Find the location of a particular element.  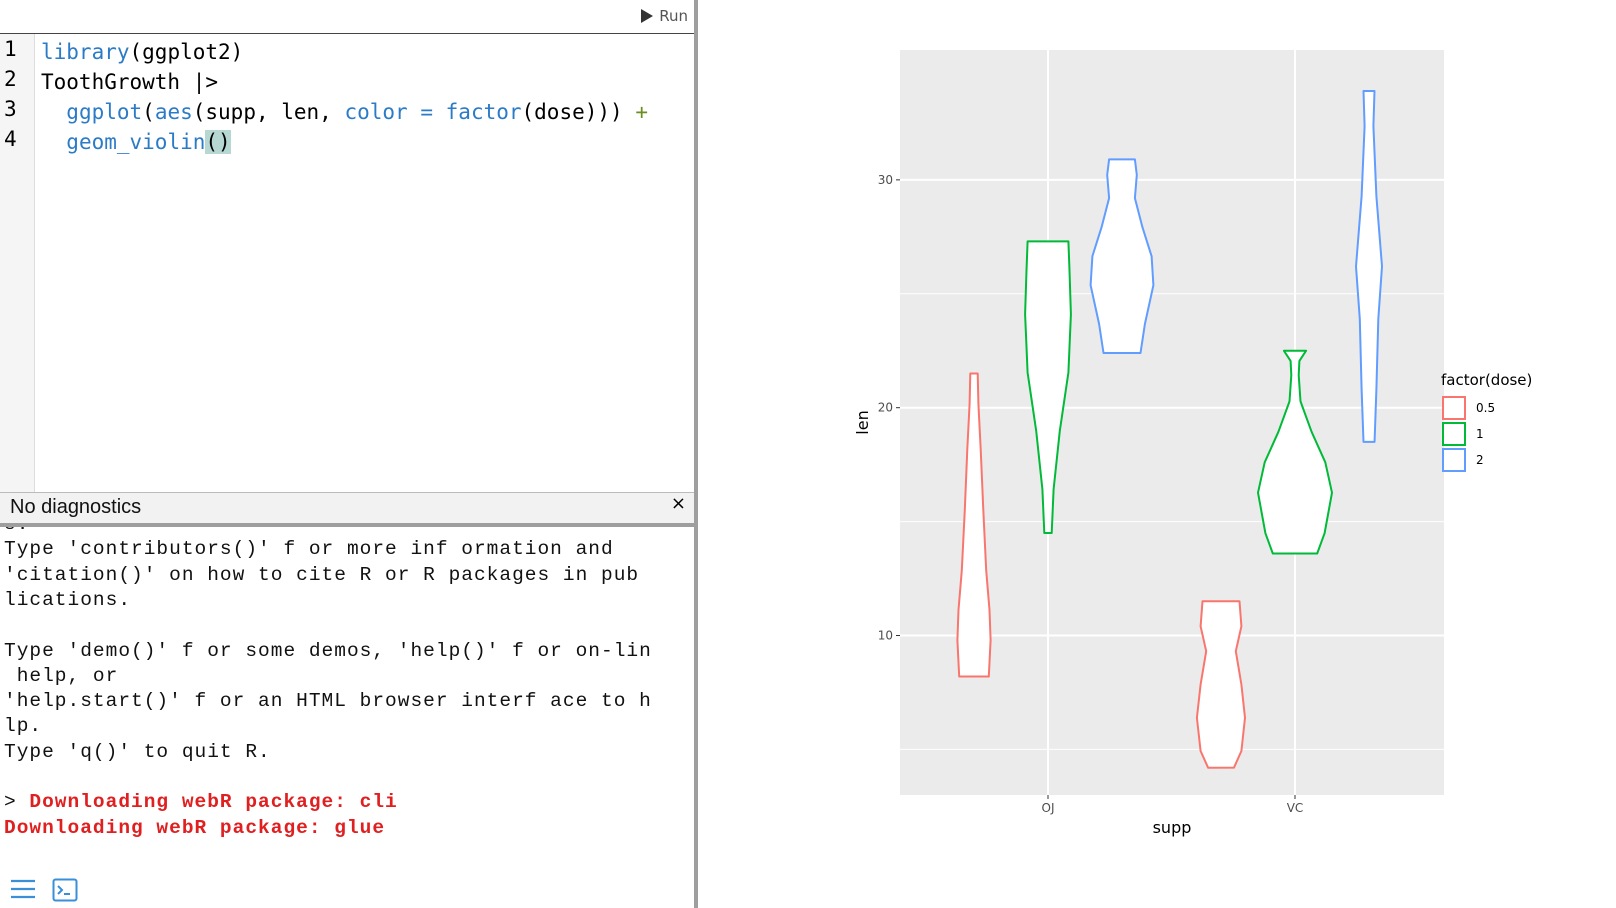

code-token: factor is located at coordinates (483, 112).